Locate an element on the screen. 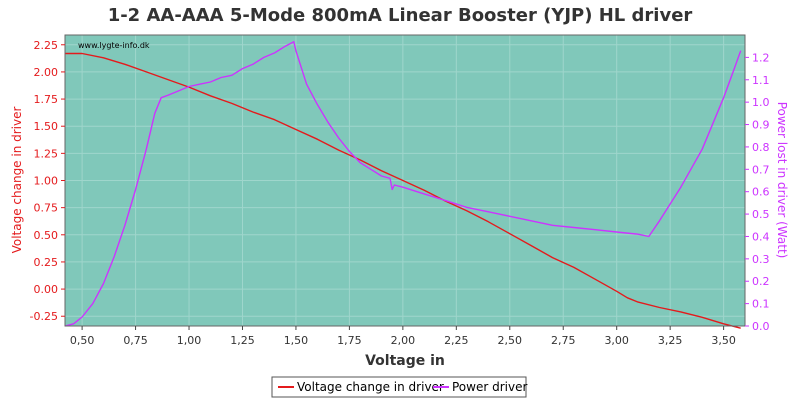 The height and width of the screenshot is (400, 800). right-tick-label: 0.2 is located at coordinates (761, 281).